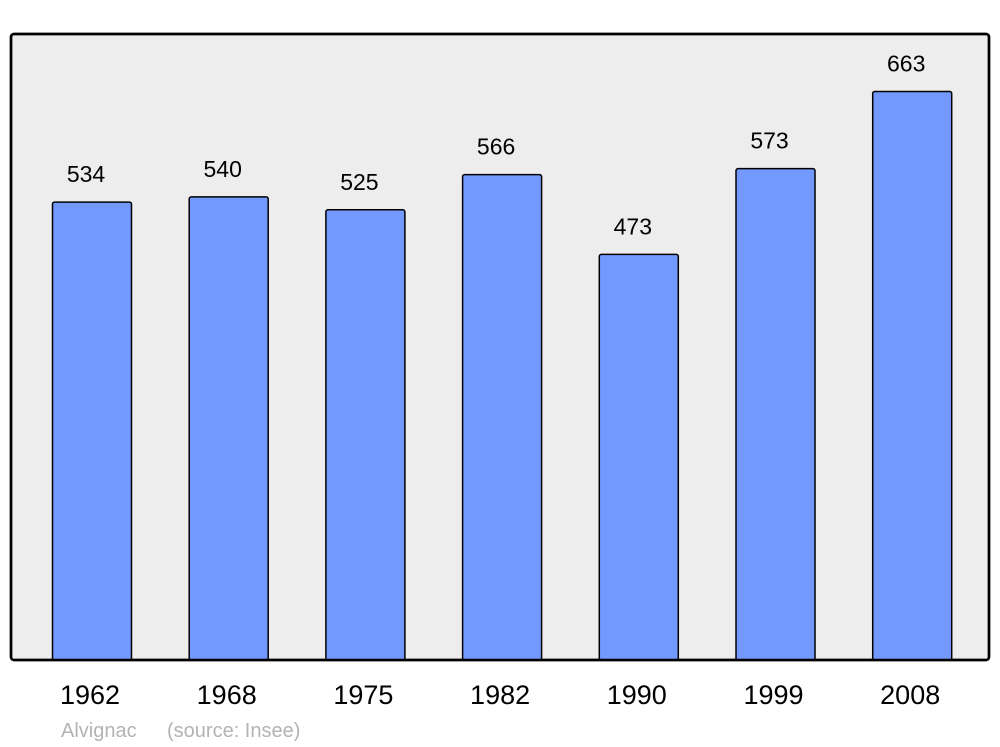  Describe the element at coordinates (99, 731) in the screenshot. I see `place-name: Alvignac` at that location.